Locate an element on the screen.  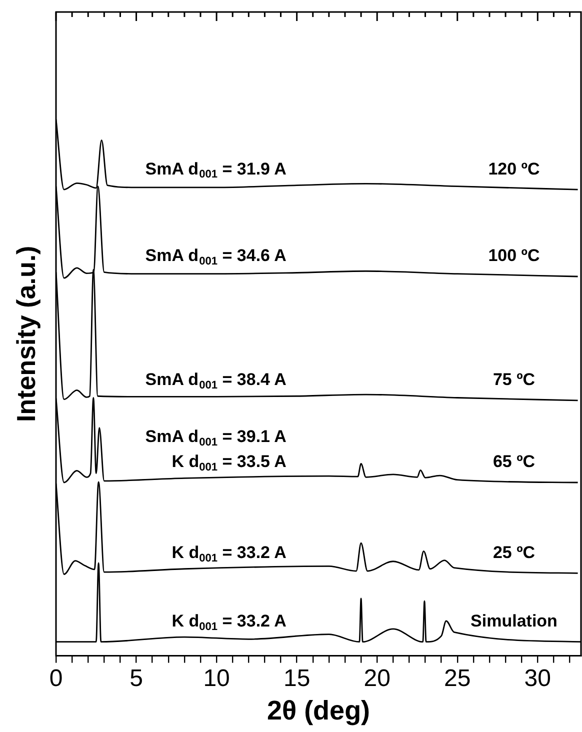
x-tick-label: 20 is located at coordinates (377, 678).